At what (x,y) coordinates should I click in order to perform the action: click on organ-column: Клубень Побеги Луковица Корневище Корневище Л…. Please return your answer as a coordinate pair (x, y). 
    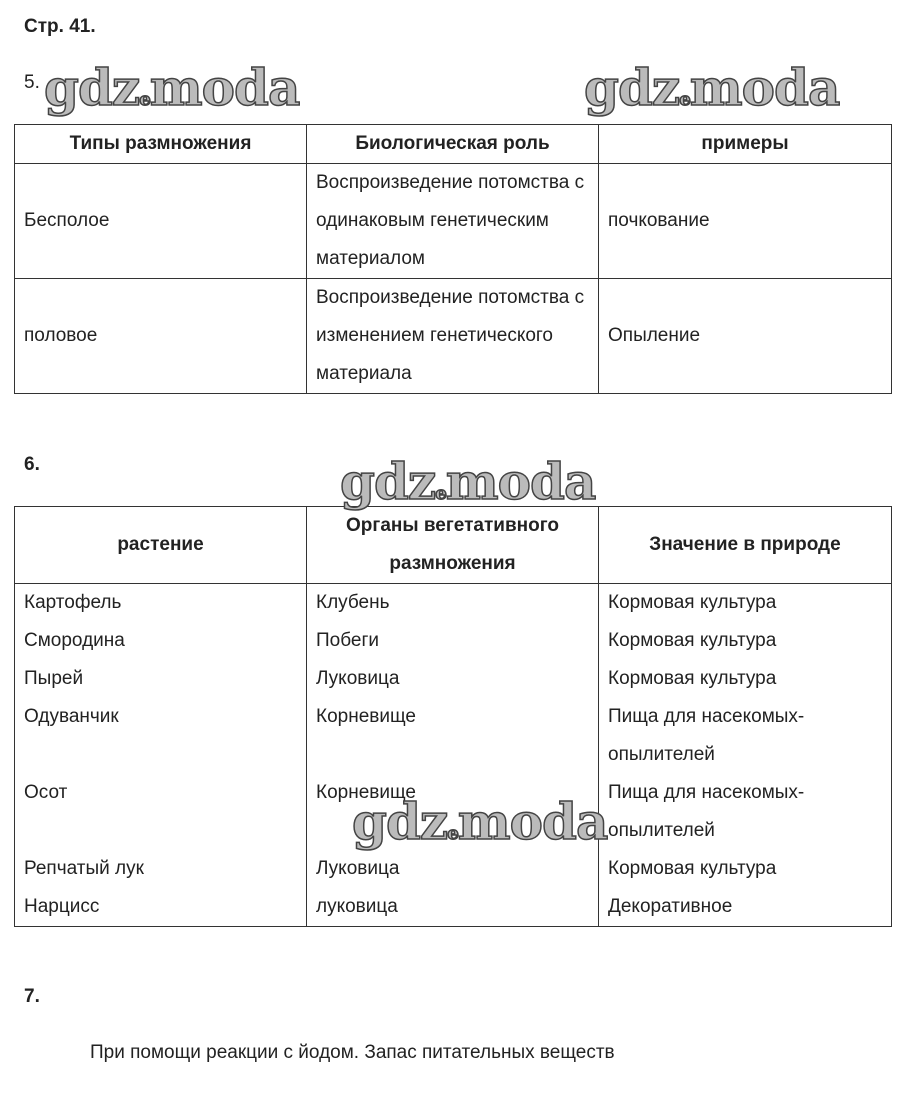
    Looking at the image, I should click on (452, 755).